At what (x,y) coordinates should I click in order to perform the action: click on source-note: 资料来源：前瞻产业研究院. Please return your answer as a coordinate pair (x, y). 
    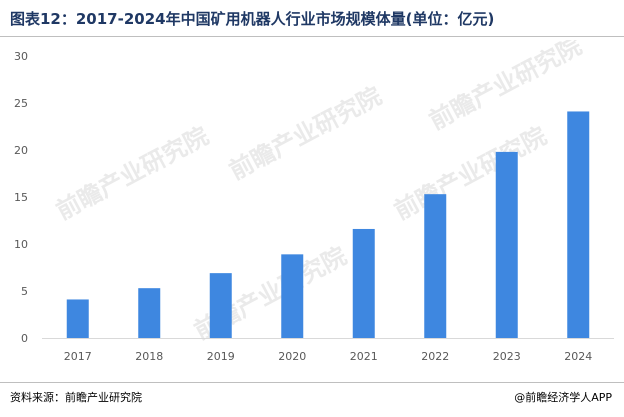
    Looking at the image, I should click on (76, 397).